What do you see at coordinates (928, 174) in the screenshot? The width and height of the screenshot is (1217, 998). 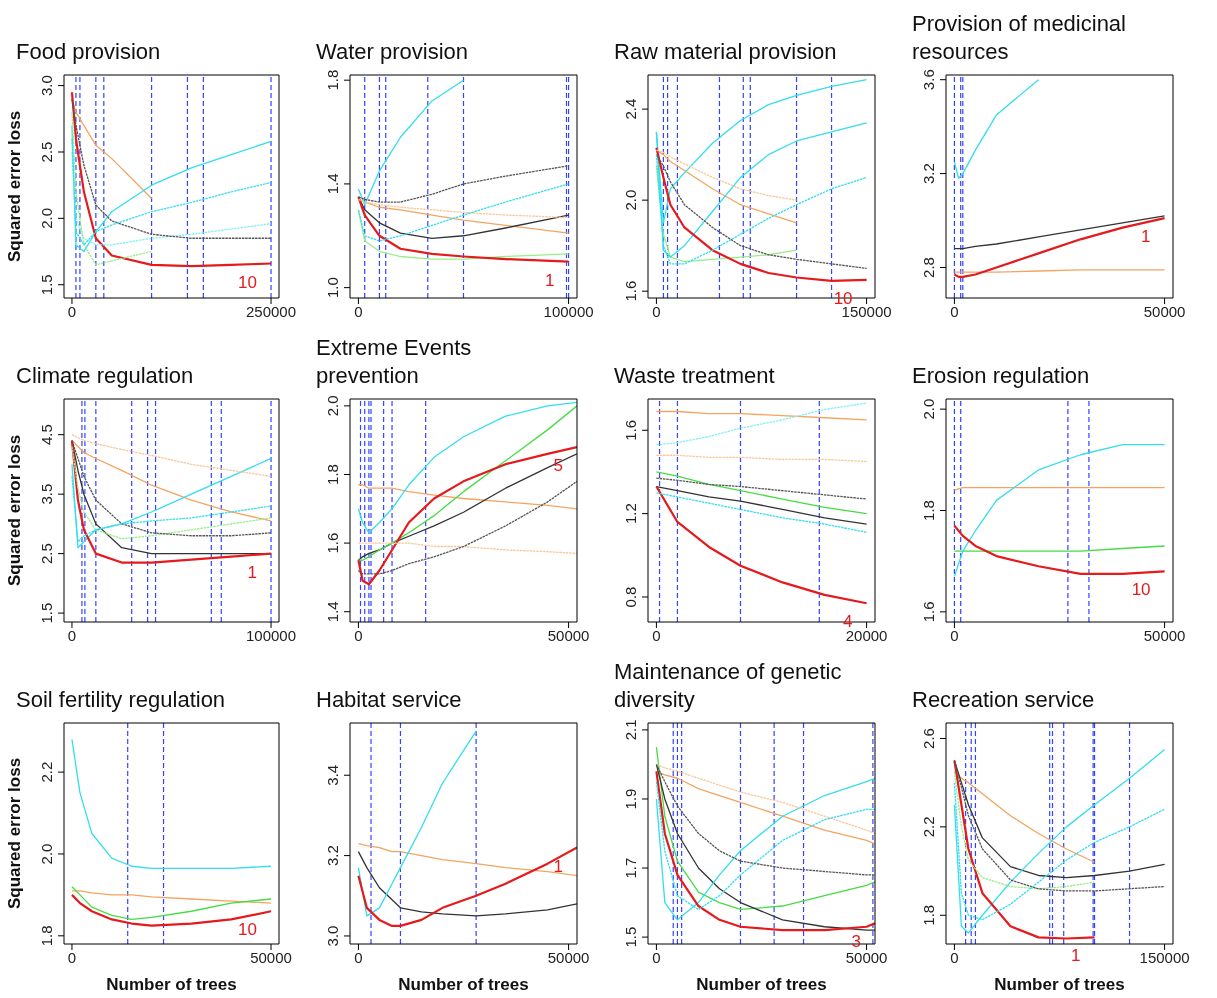 I see `y-tick-label: 3.2` at bounding box center [928, 174].